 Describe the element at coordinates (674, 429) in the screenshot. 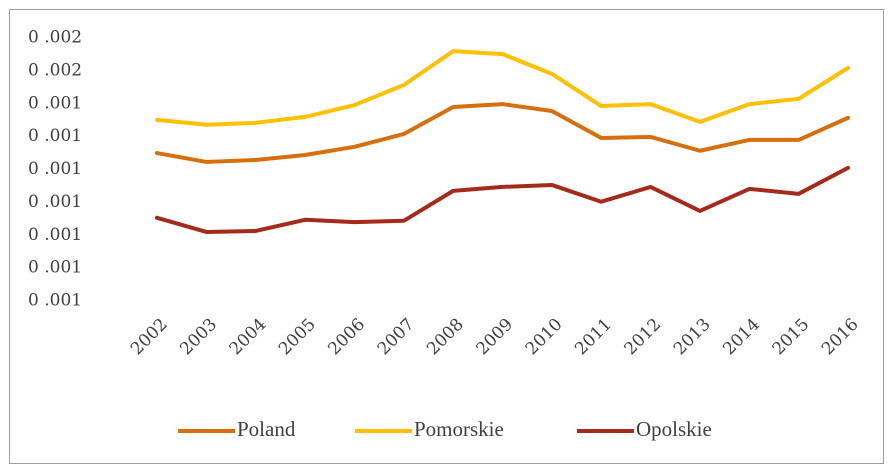

I see `legend-label: Opolskie` at that location.